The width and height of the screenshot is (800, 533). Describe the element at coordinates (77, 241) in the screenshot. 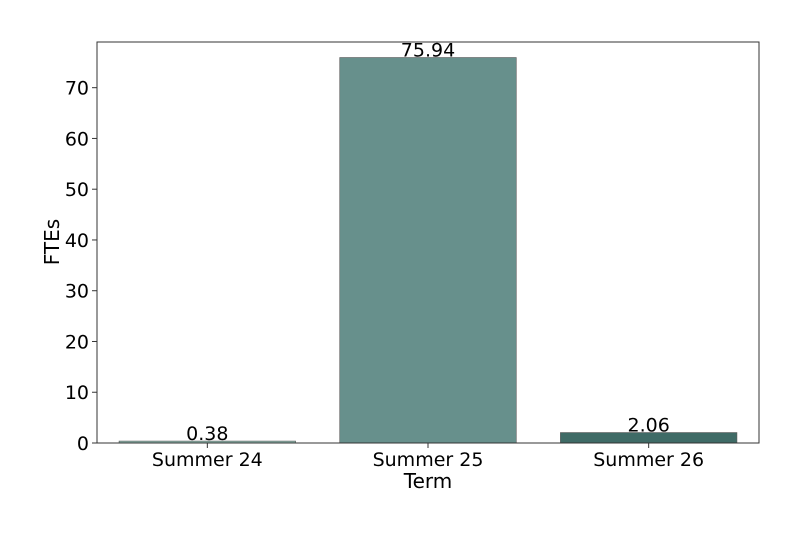

I see `y-tick-label: 40` at that location.